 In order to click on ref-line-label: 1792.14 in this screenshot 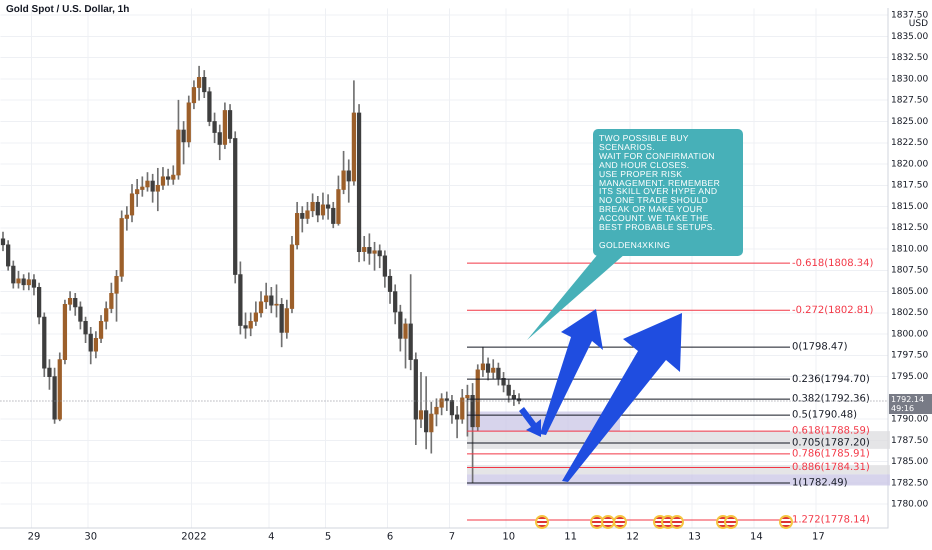, I will do `click(907, 399)`.